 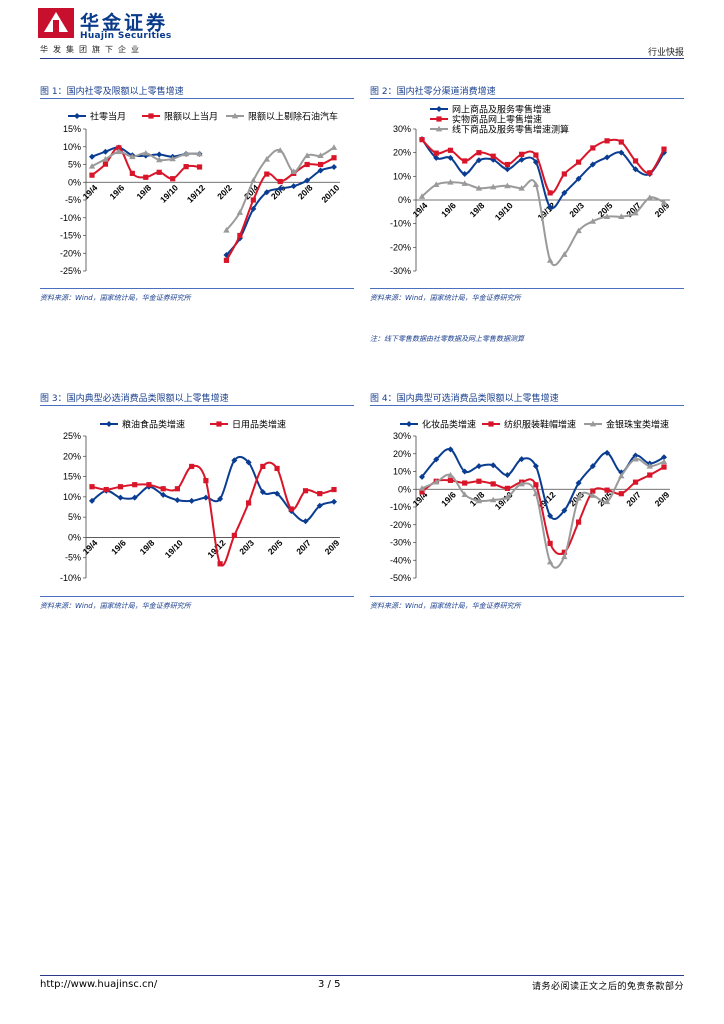 I want to click on legend-item: 金银珠宝类增速, so click(x=626, y=424).